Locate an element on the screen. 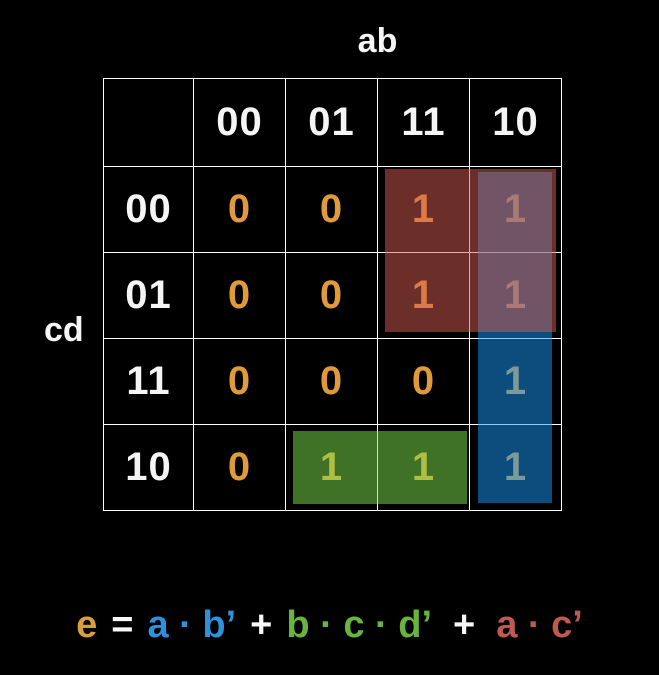  kmap-row: 00 0 0 1 1 is located at coordinates (332, 209).